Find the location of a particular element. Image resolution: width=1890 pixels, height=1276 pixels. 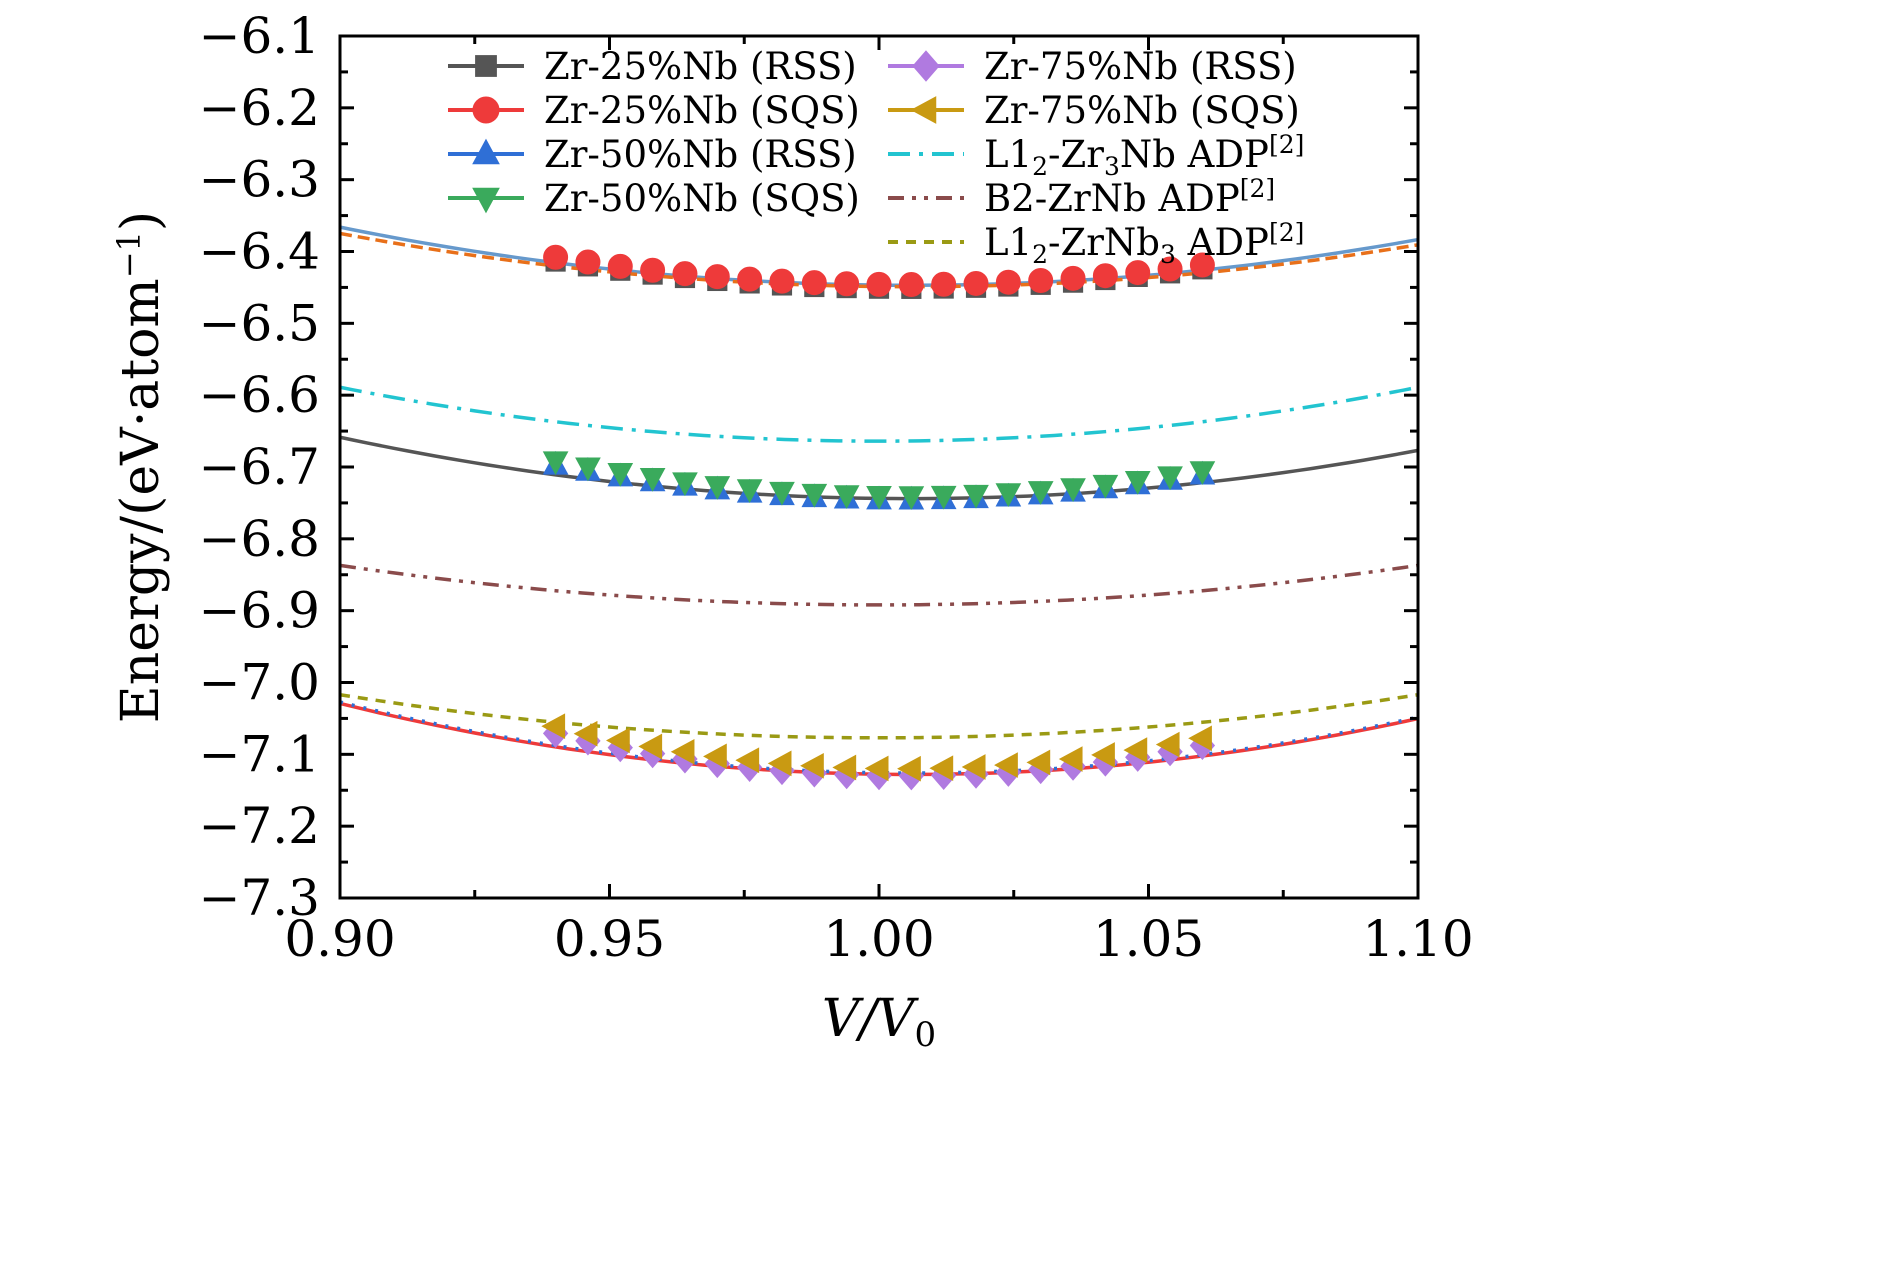

legend-label: Zr-75%Nb (SQS) is located at coordinates (1142, 110).